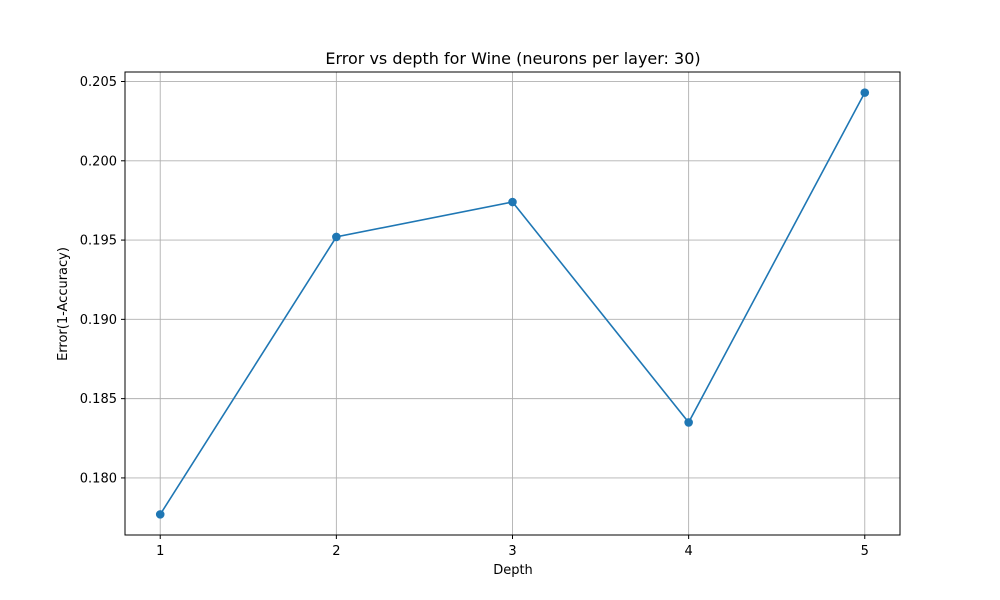  What do you see at coordinates (102, 280) in the screenshot?
I see `y-axis-ticks: 0.180 0.185 0.190 0.195 0.200 0.205` at bounding box center [102, 280].